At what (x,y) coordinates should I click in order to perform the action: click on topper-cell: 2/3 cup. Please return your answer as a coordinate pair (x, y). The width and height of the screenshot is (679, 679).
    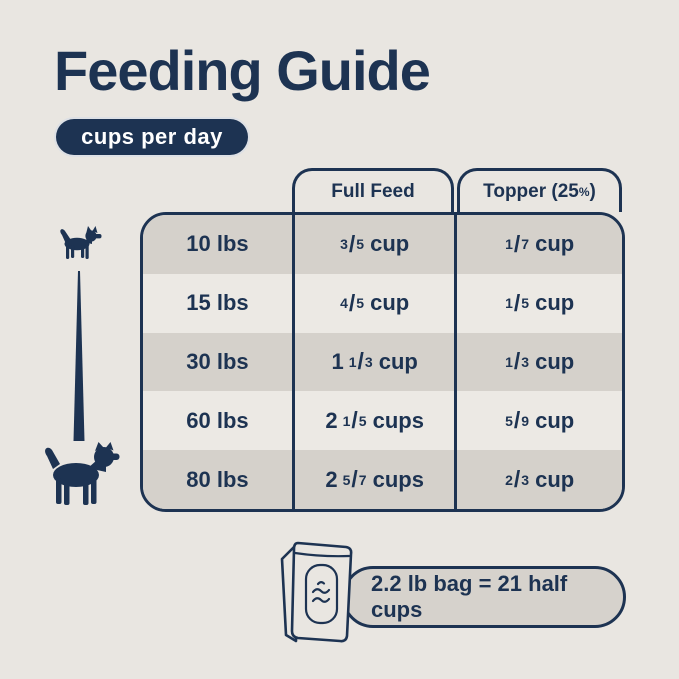
    Looking at the image, I should click on (538, 479).